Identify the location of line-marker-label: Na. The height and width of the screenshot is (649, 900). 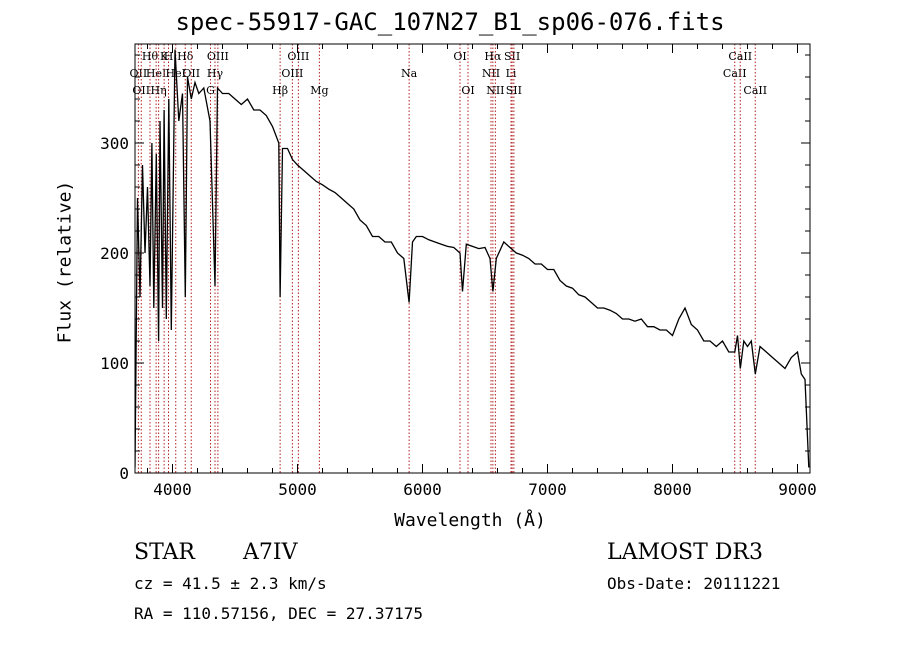
(409, 73).